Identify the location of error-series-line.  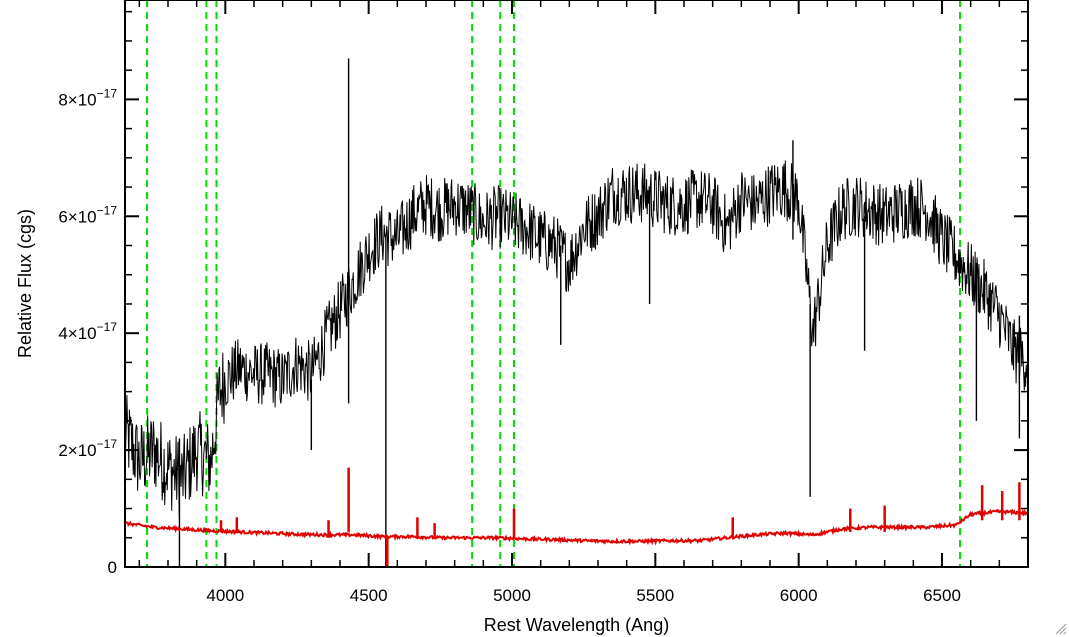
(576, 527).